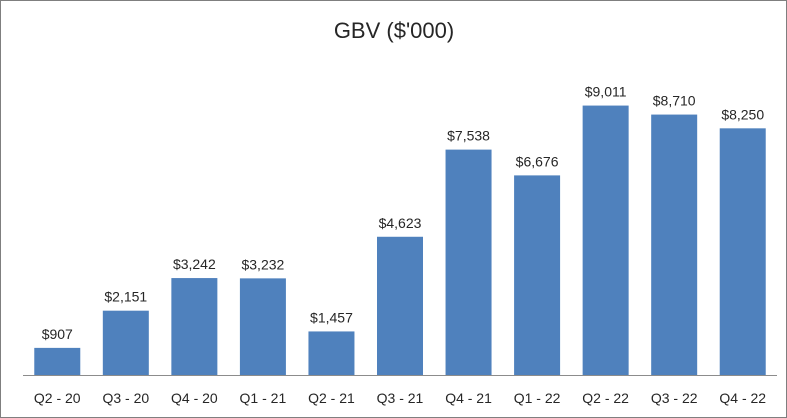 Image resolution: width=787 pixels, height=418 pixels. What do you see at coordinates (468, 136) in the screenshot?
I see `data-label: $7,538` at bounding box center [468, 136].